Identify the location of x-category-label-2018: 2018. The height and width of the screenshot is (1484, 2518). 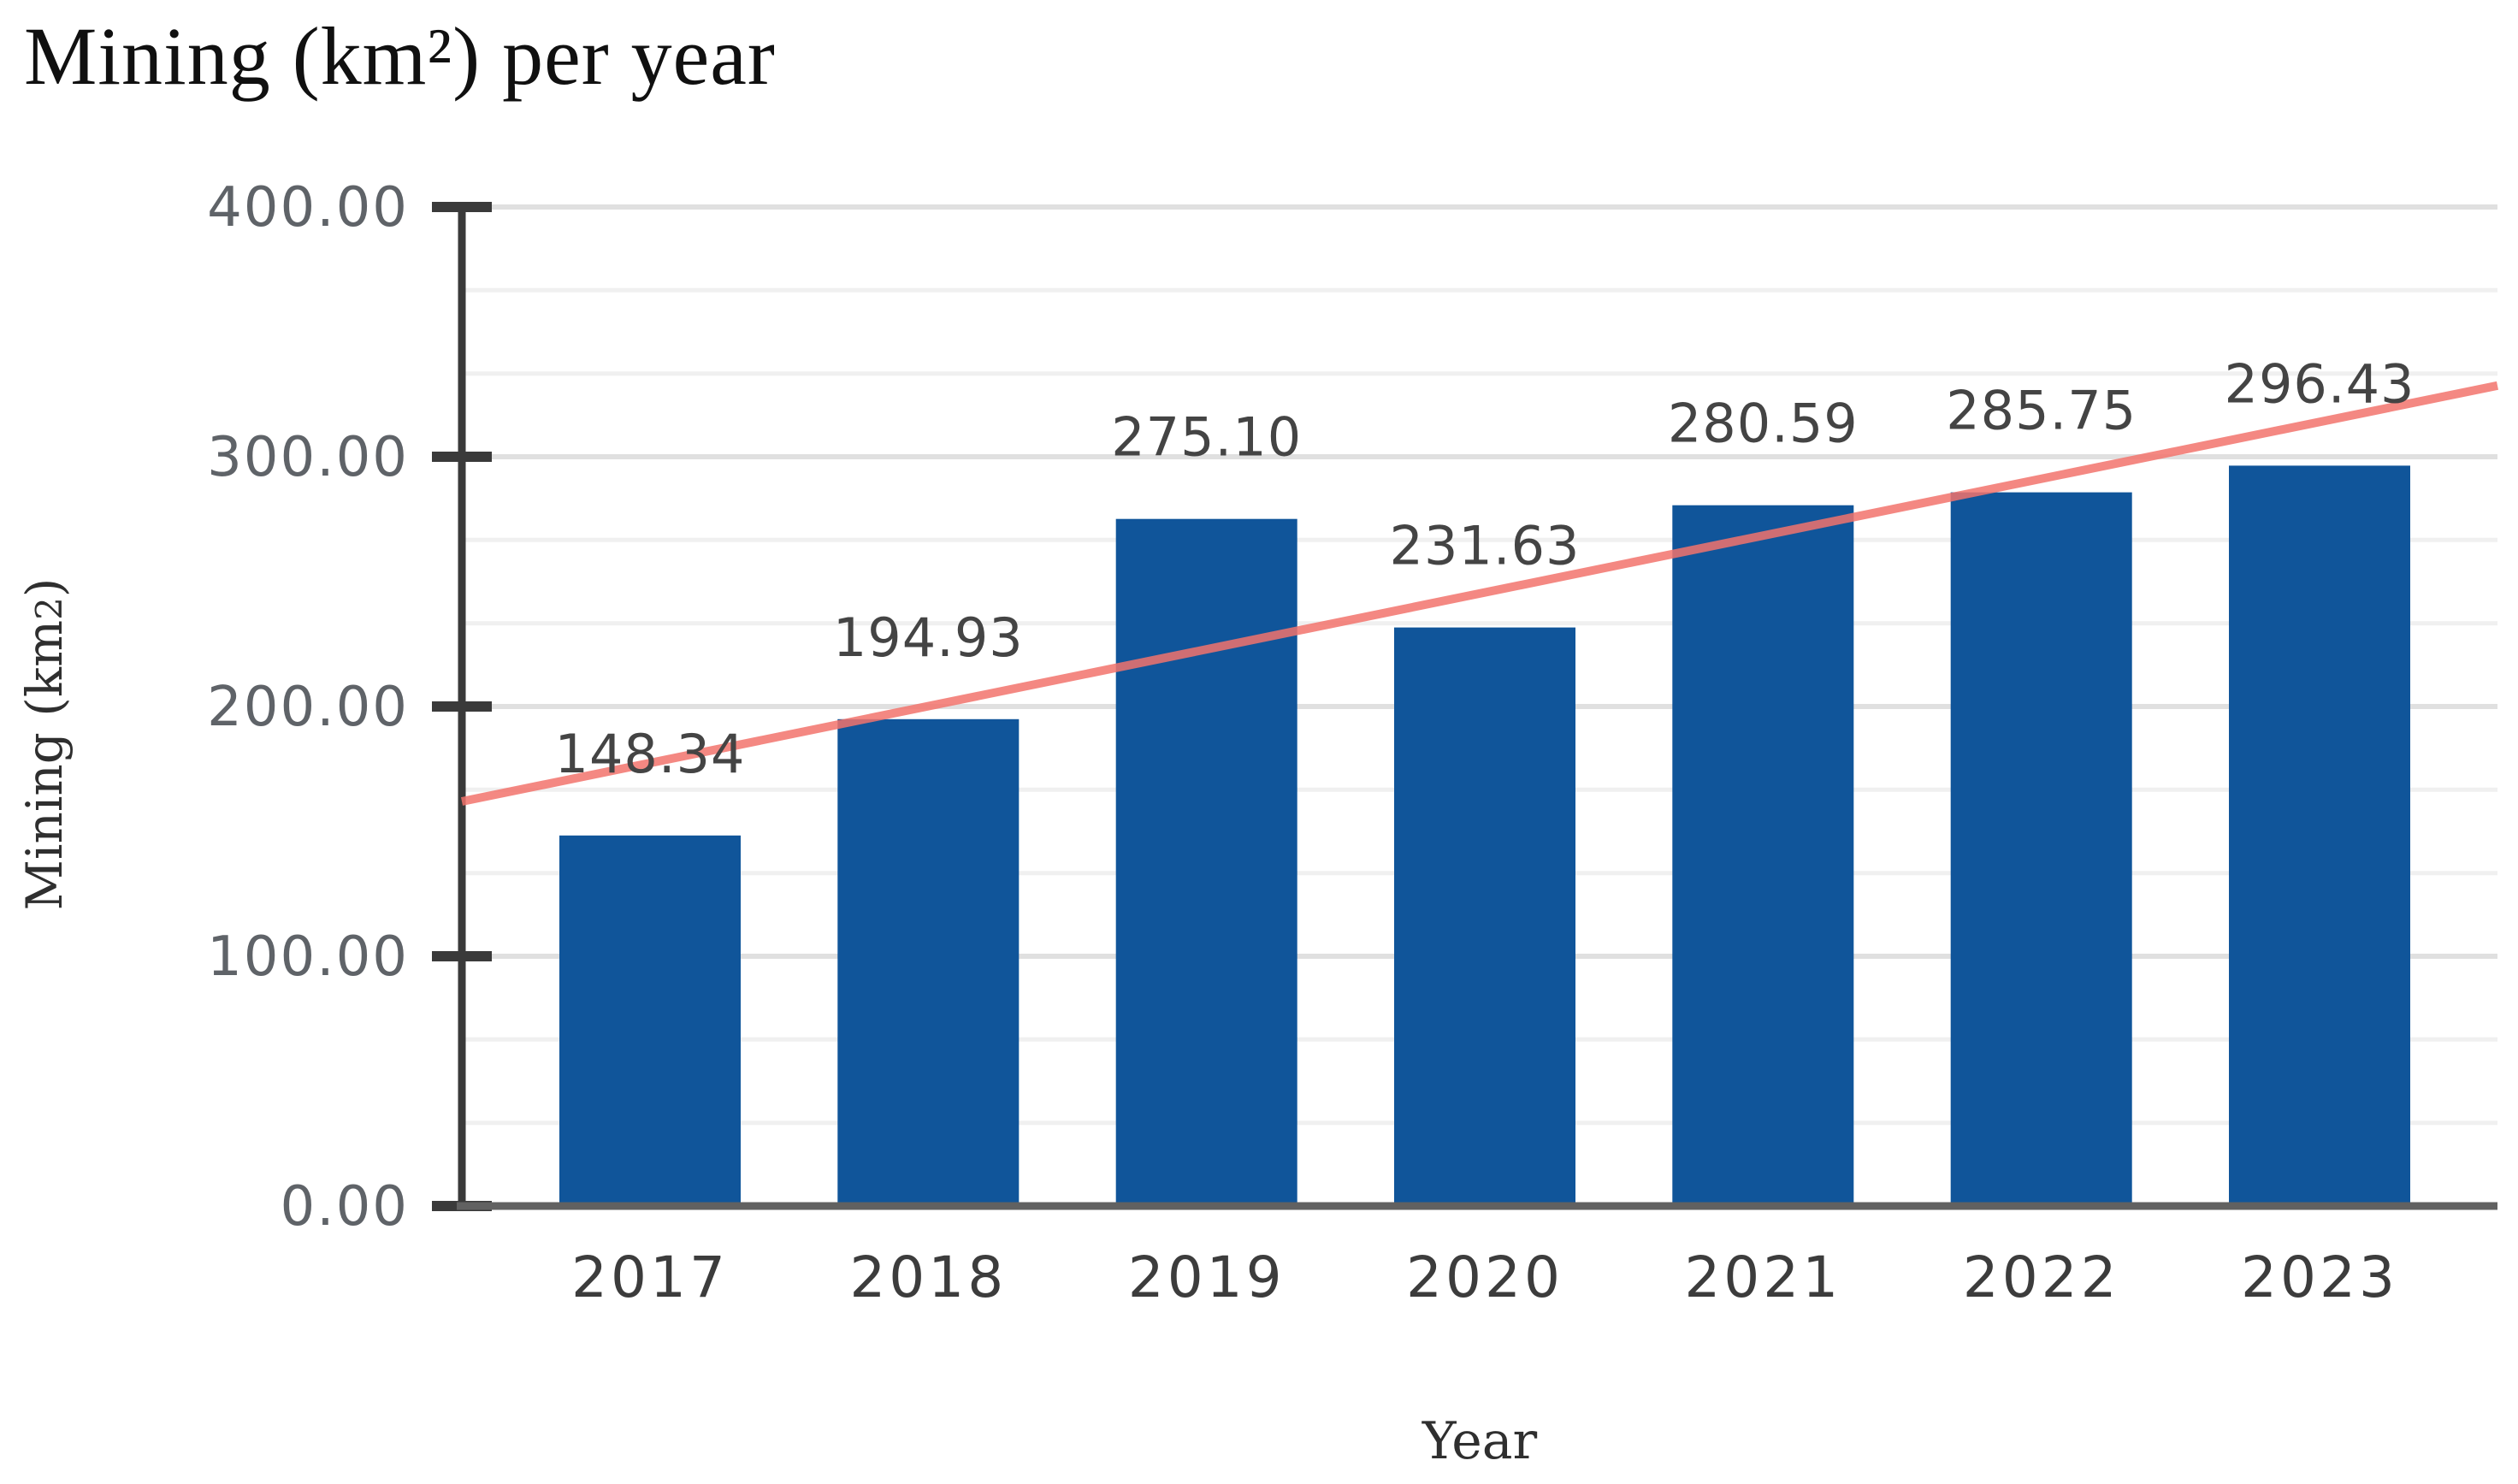
(928, 1277).